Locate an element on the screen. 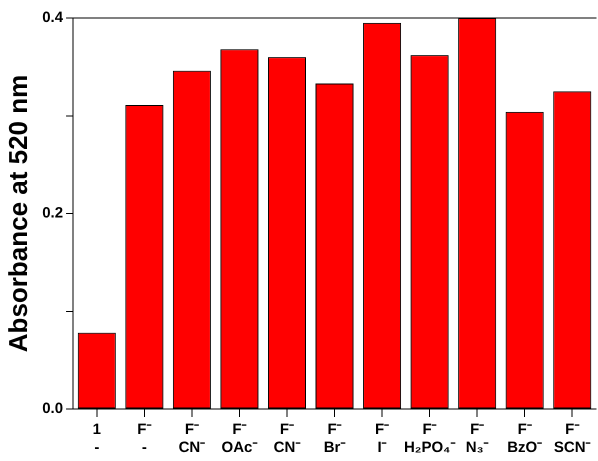 The image size is (598, 461). y-tick-label: 0.2 is located at coordinates (53, 213).